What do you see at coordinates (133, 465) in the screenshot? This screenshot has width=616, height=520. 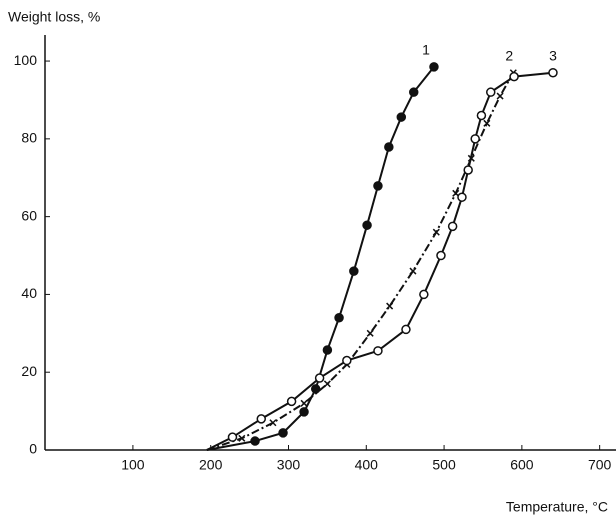 I see `x-tick-label: 100` at bounding box center [133, 465].